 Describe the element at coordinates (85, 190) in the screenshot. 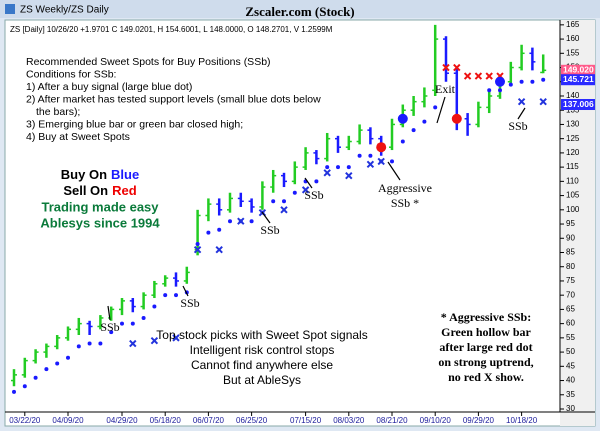

I see `slogan-text: Sell On` at that location.